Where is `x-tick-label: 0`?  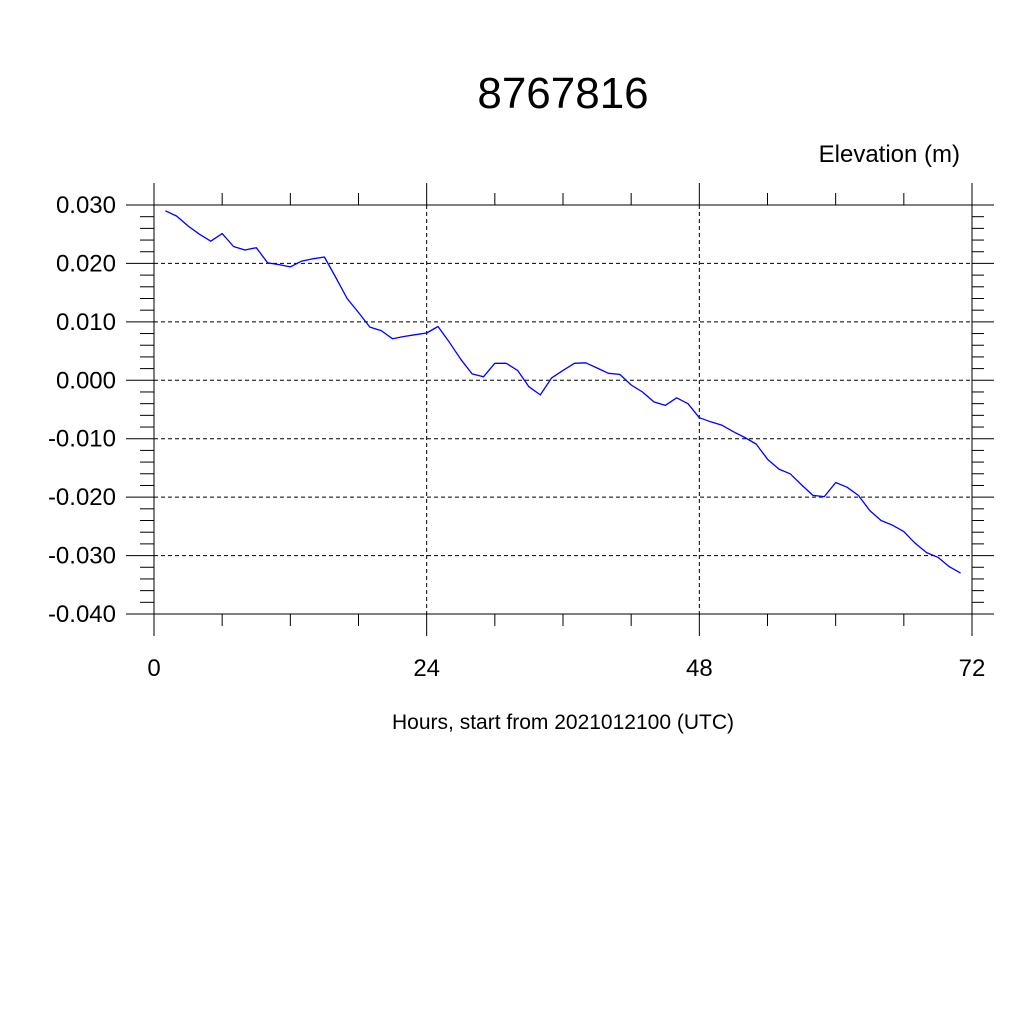 x-tick-label: 0 is located at coordinates (153, 668).